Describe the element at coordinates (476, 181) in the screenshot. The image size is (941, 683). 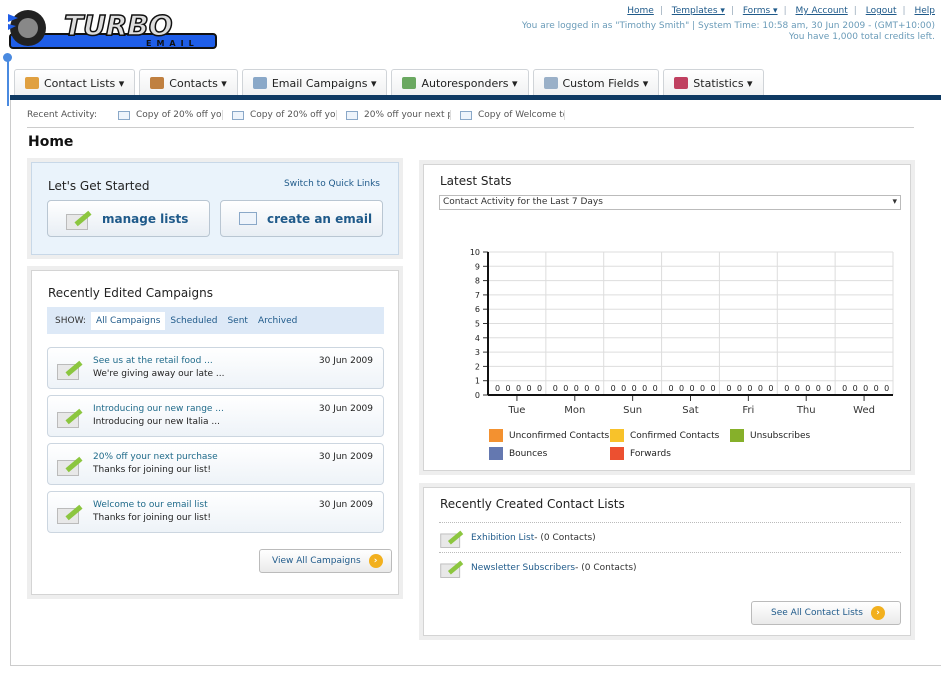
I see `panel-title: Latest Stats` at that location.